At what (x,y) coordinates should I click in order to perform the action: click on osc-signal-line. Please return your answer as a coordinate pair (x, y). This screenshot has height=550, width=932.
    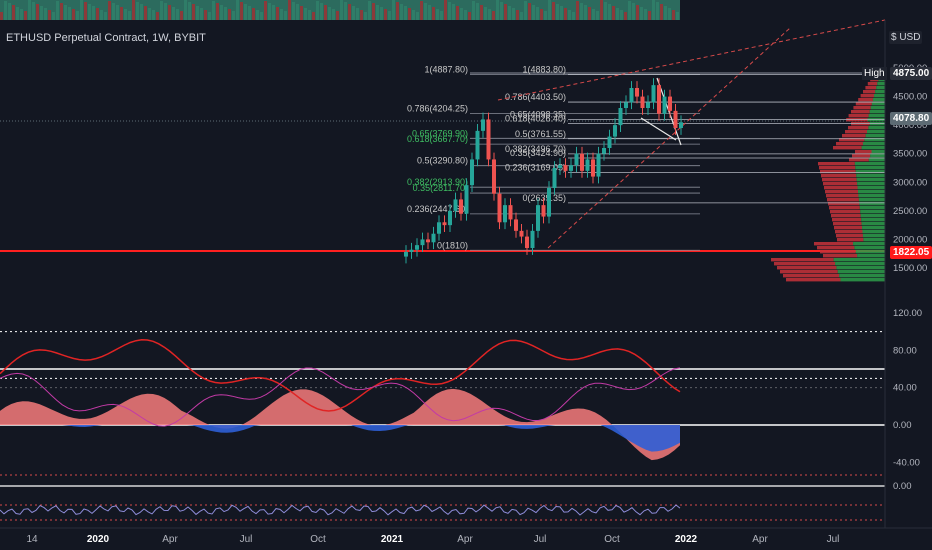
    Looking at the image, I should click on (340, 375).